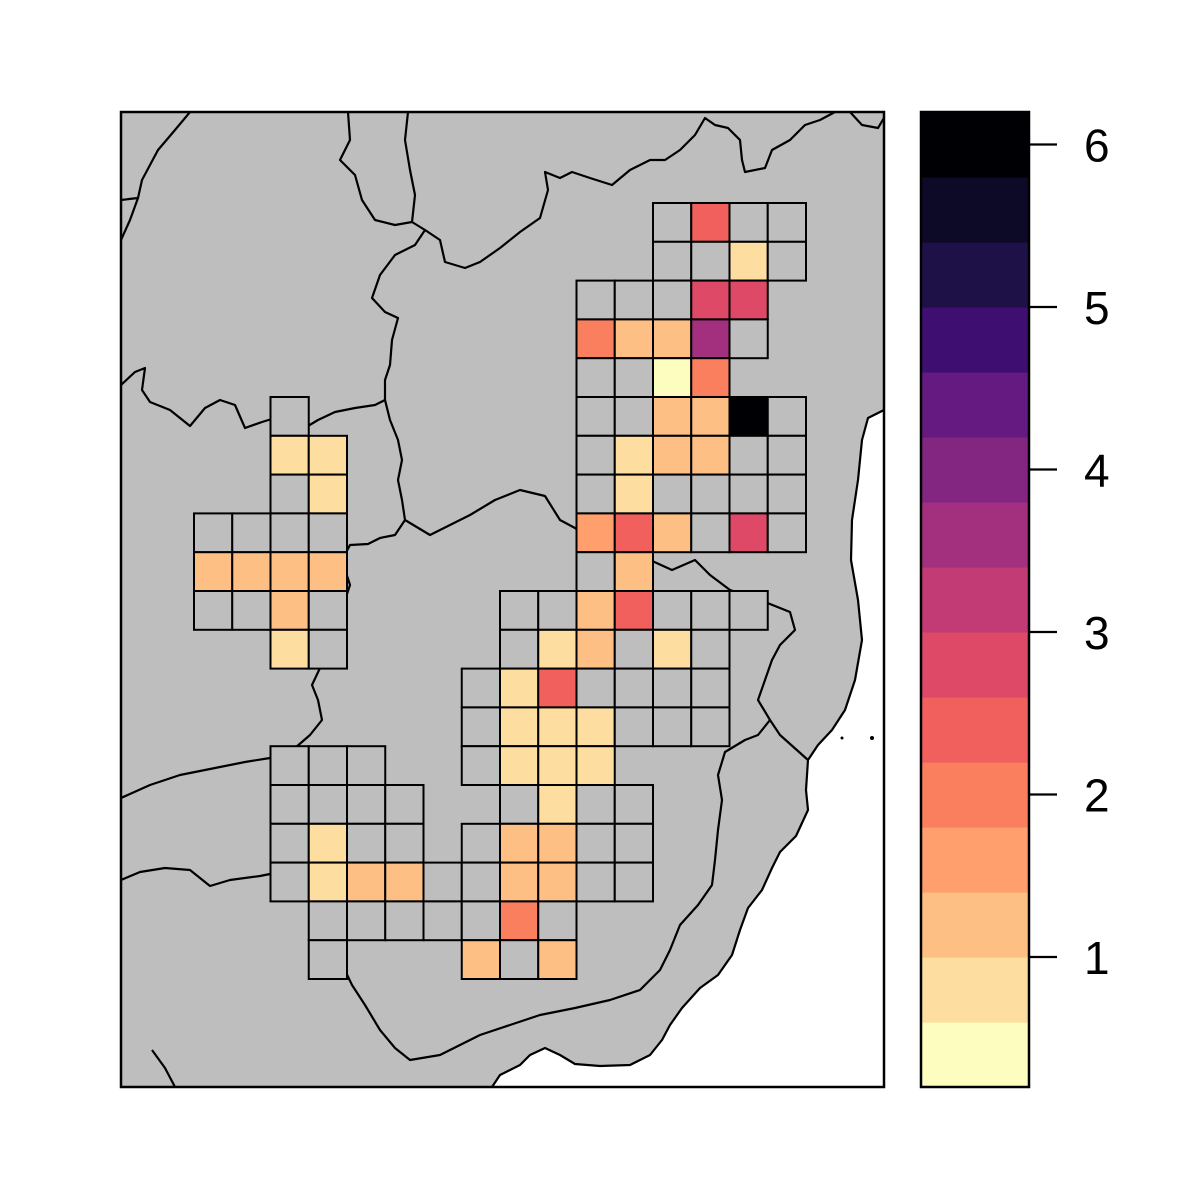  Describe the element at coordinates (1097, 146) in the screenshot. I see `legend-tick-label: 6` at that location.